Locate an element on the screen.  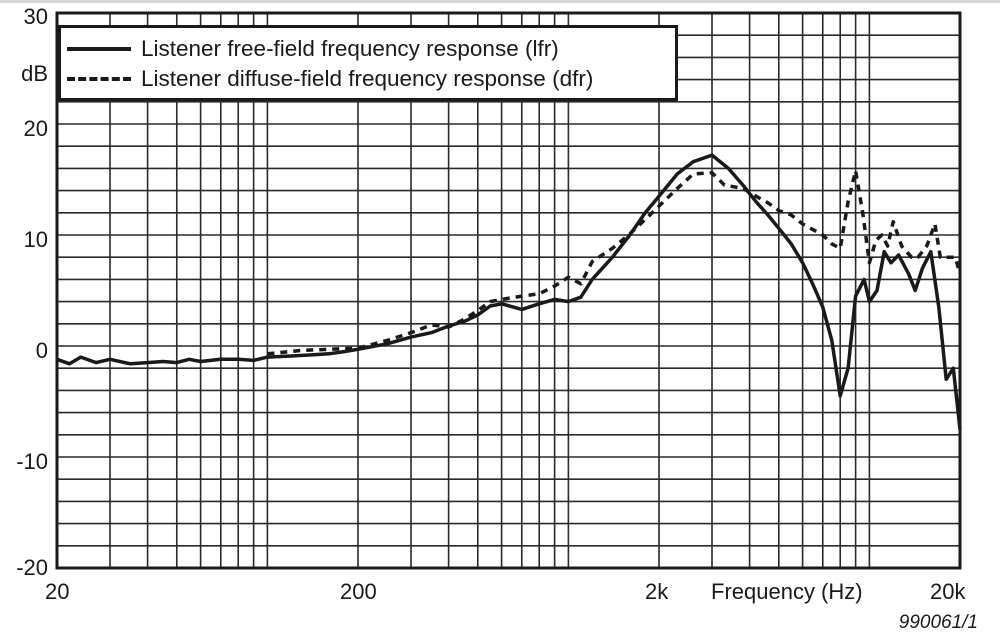
x-tick-20k: 20k is located at coordinates (948, 591).